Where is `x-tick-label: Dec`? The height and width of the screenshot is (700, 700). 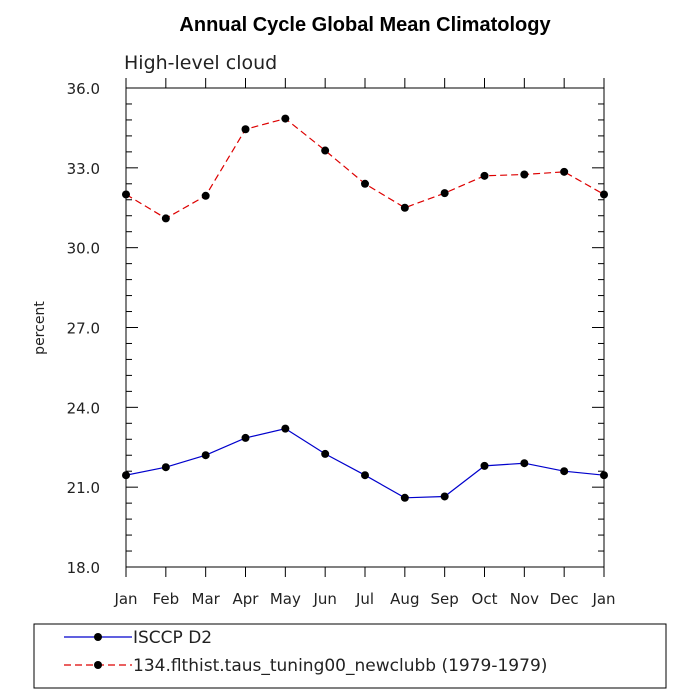 x-tick-label: Dec is located at coordinates (564, 599).